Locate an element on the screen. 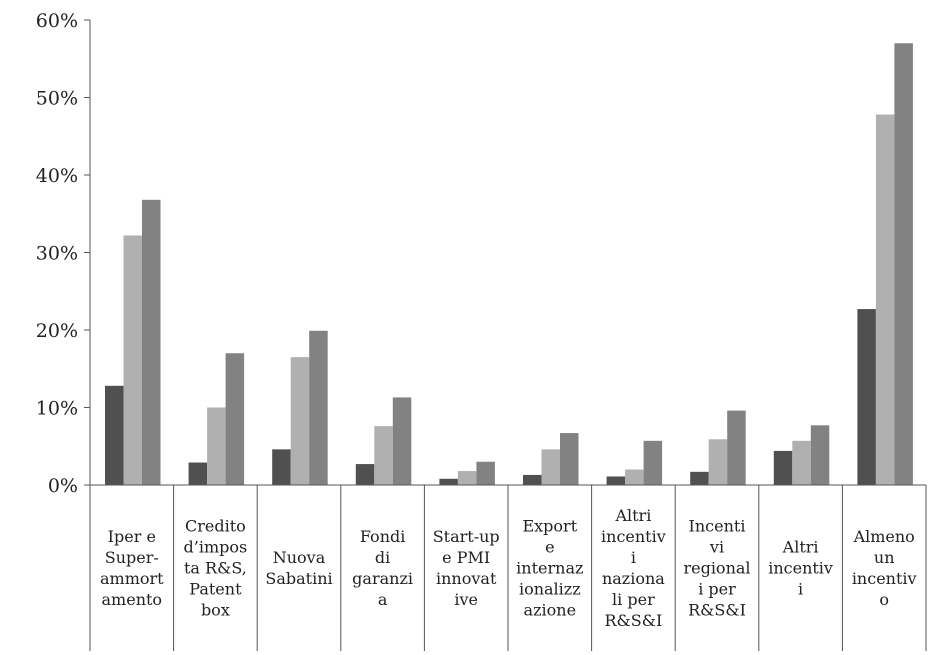  x-category-label-line: regional is located at coordinates (716, 568).